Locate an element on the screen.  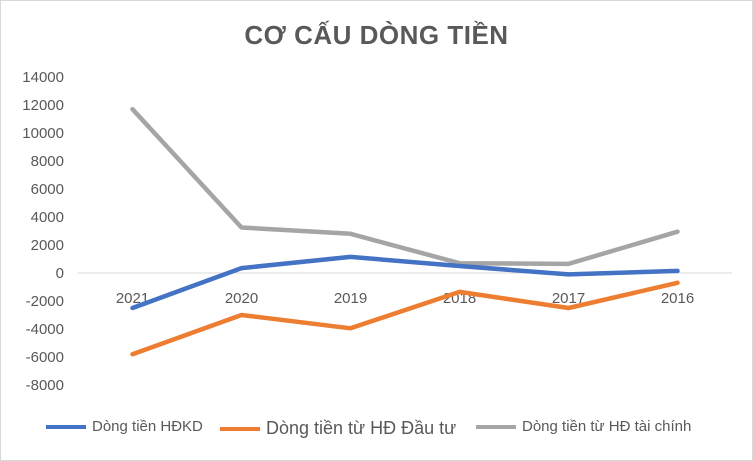
legend-swatch-dau-tu is located at coordinates (240, 428).